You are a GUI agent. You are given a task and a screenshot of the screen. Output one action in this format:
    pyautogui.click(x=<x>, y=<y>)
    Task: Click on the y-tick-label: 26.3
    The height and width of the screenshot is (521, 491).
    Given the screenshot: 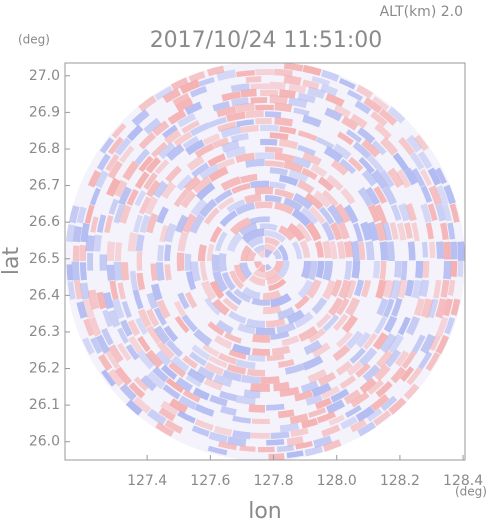 What is the action you would take?
    pyautogui.click(x=44, y=332)
    